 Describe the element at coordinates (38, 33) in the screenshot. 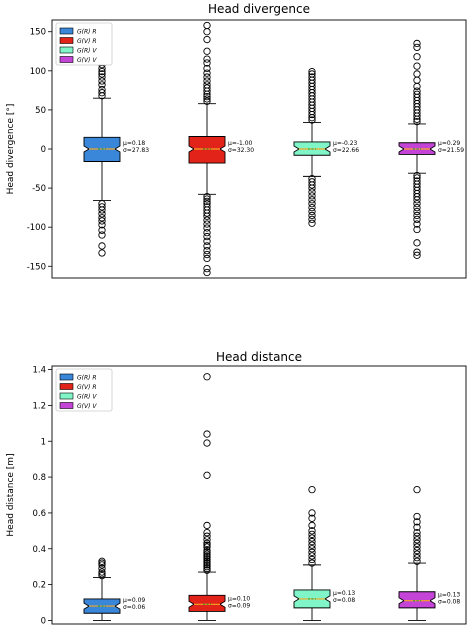

I see `y-tick-label: 150` at that location.